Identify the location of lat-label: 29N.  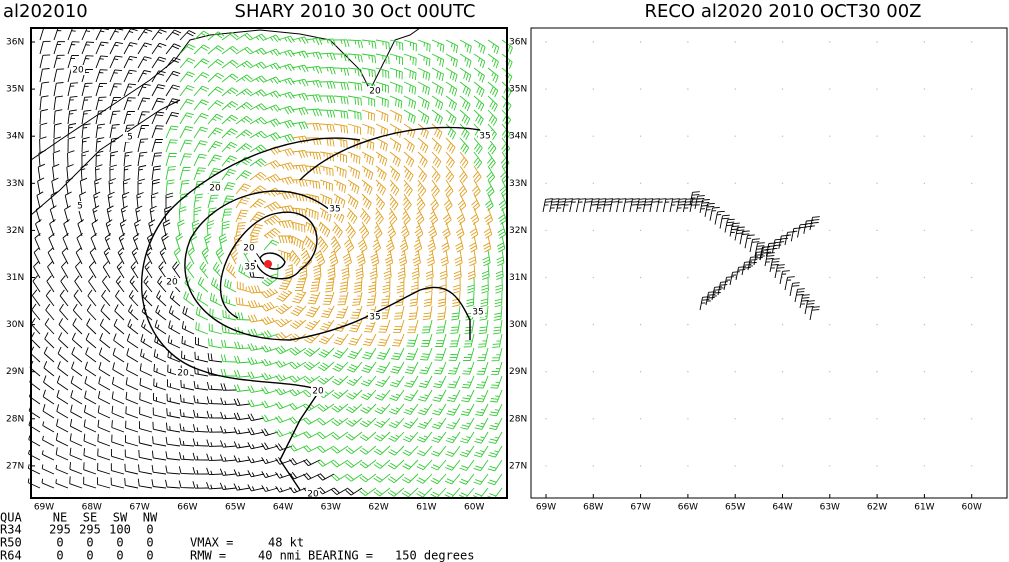
(518, 372).